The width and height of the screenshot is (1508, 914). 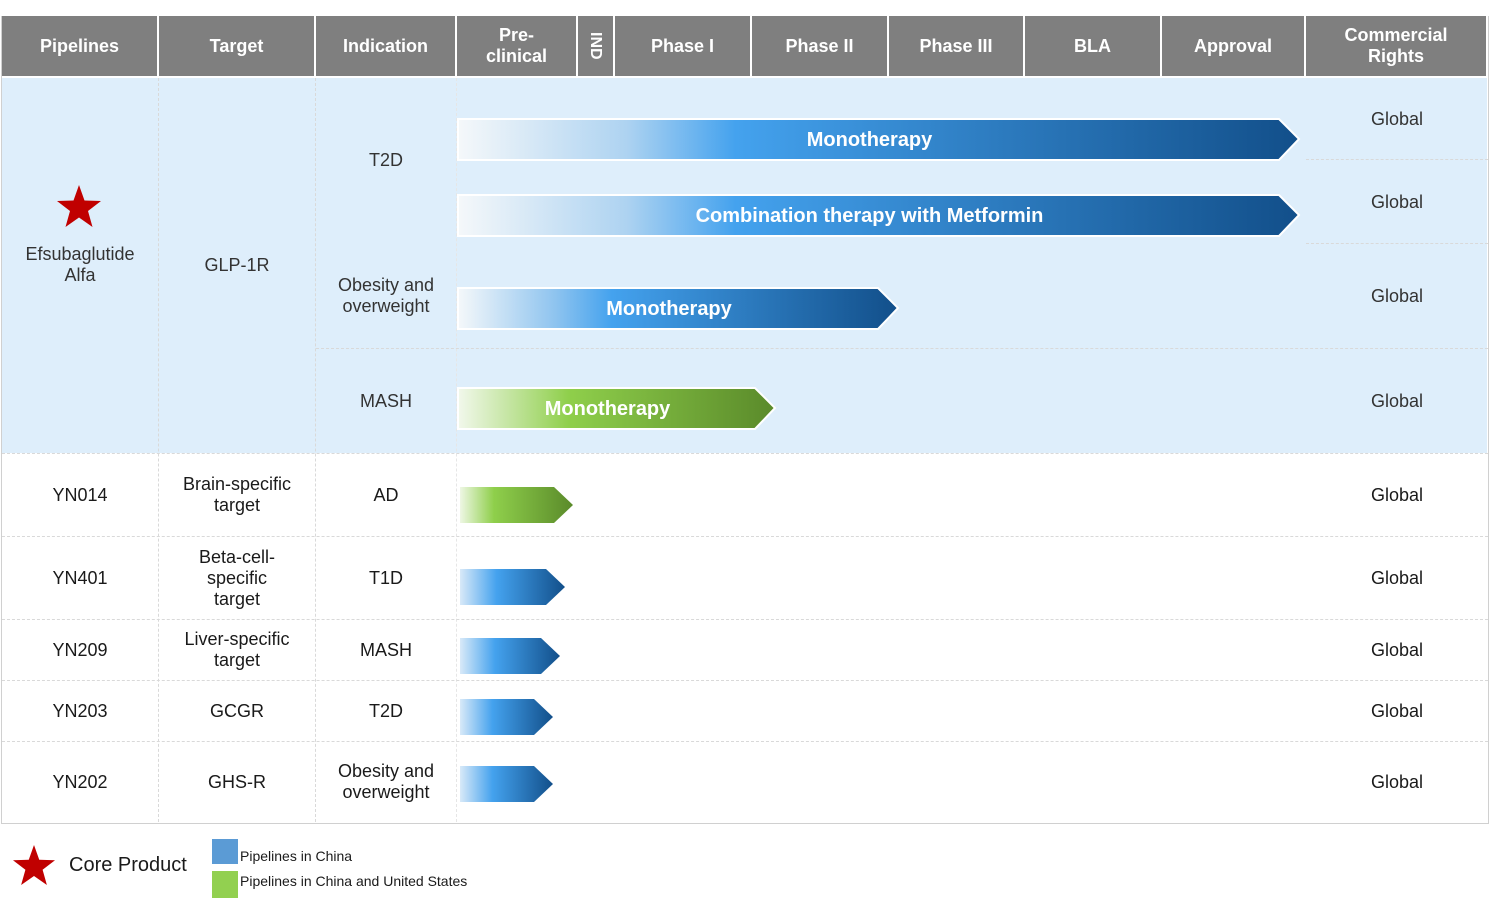 I want to click on header-column: Phase II, so click(x=820, y=46).